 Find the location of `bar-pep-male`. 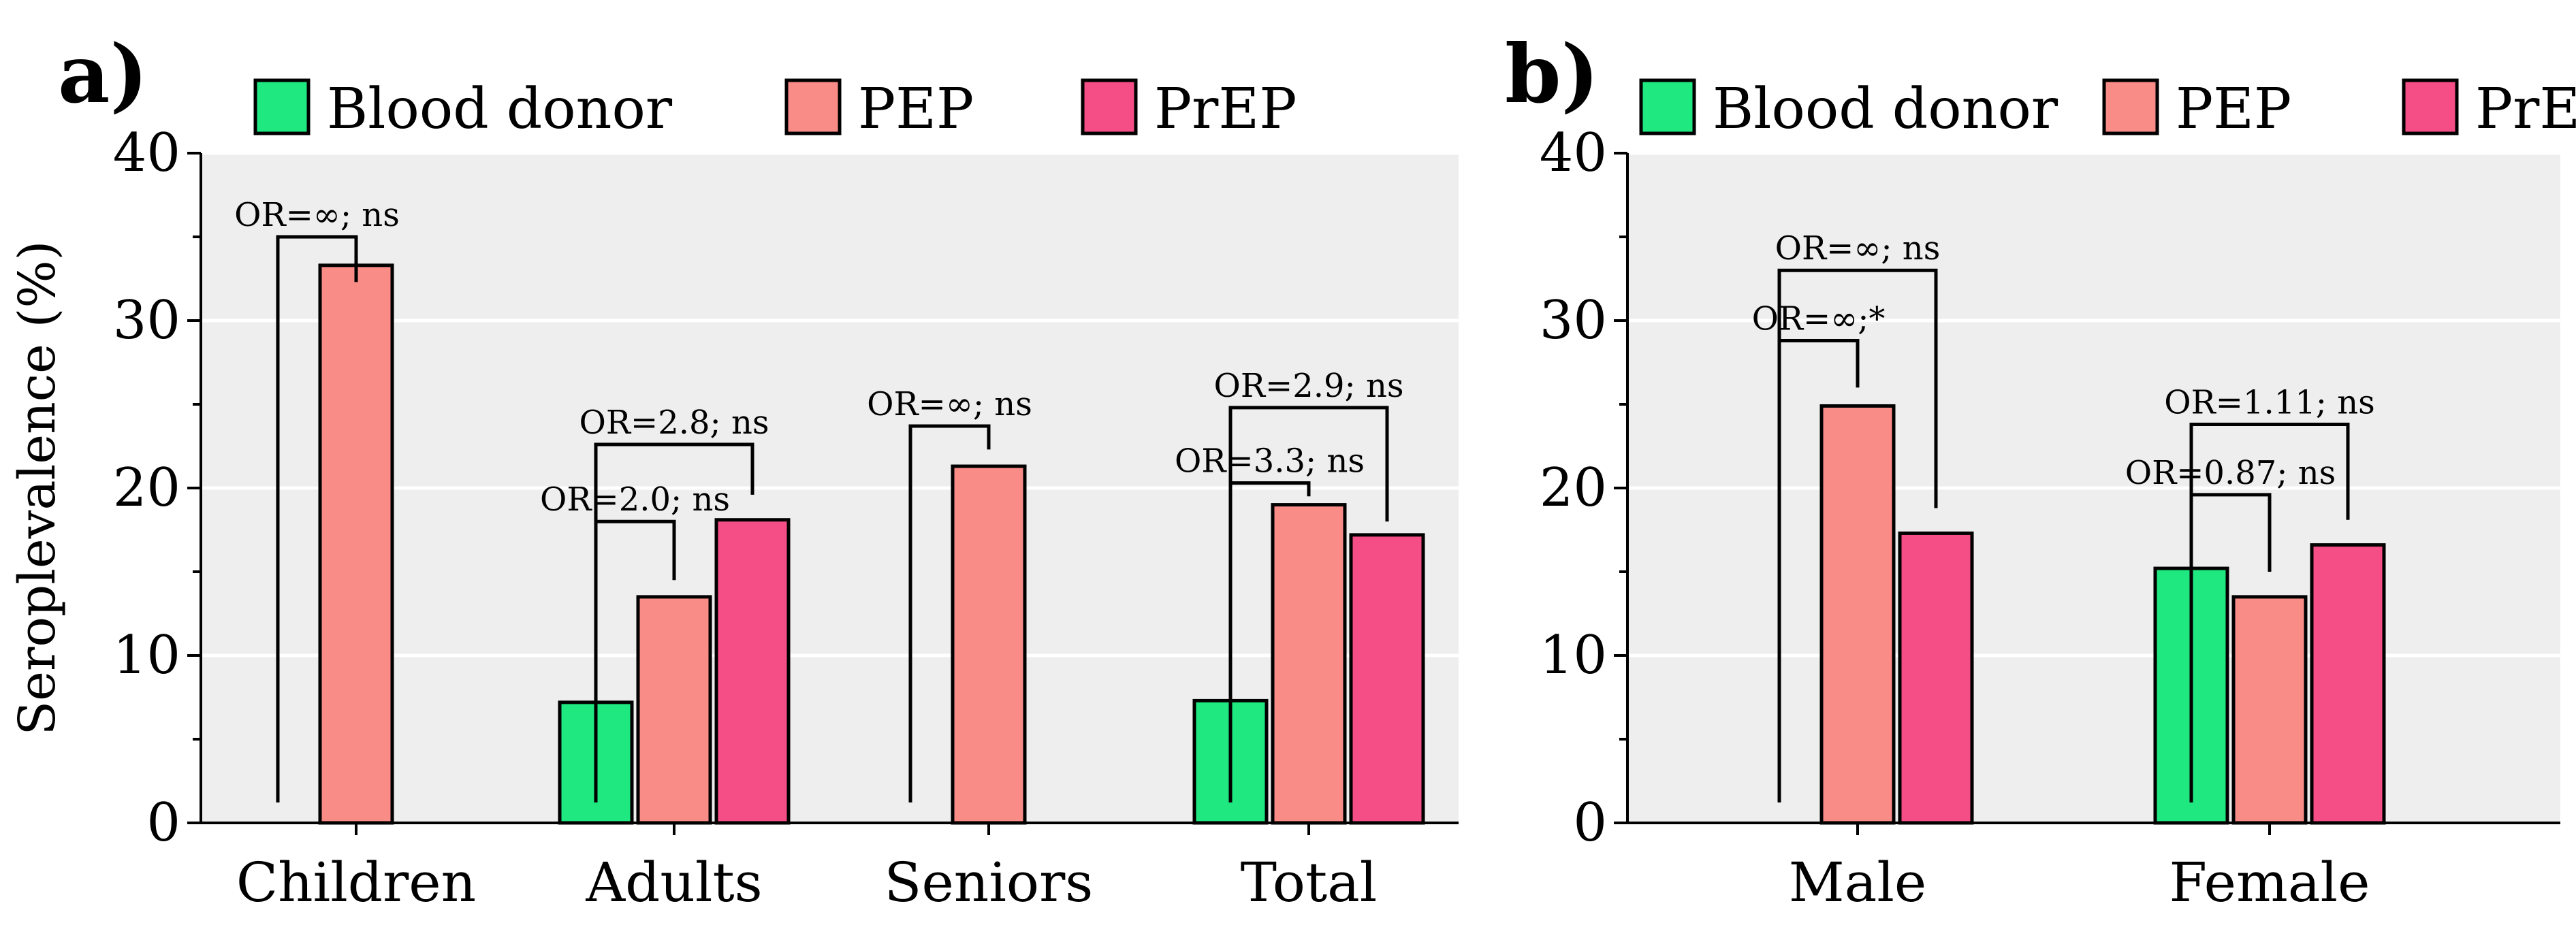

bar-pep-male is located at coordinates (1857, 614).